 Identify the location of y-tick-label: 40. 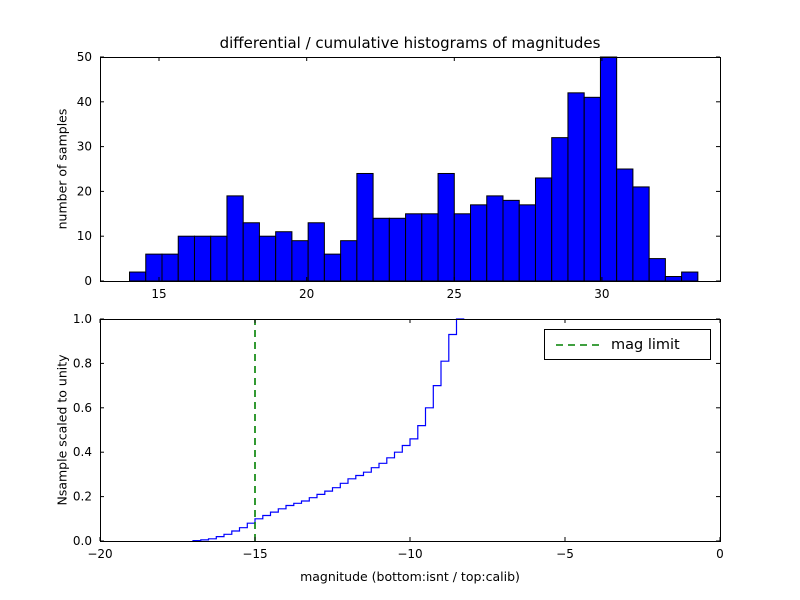
(84, 102).